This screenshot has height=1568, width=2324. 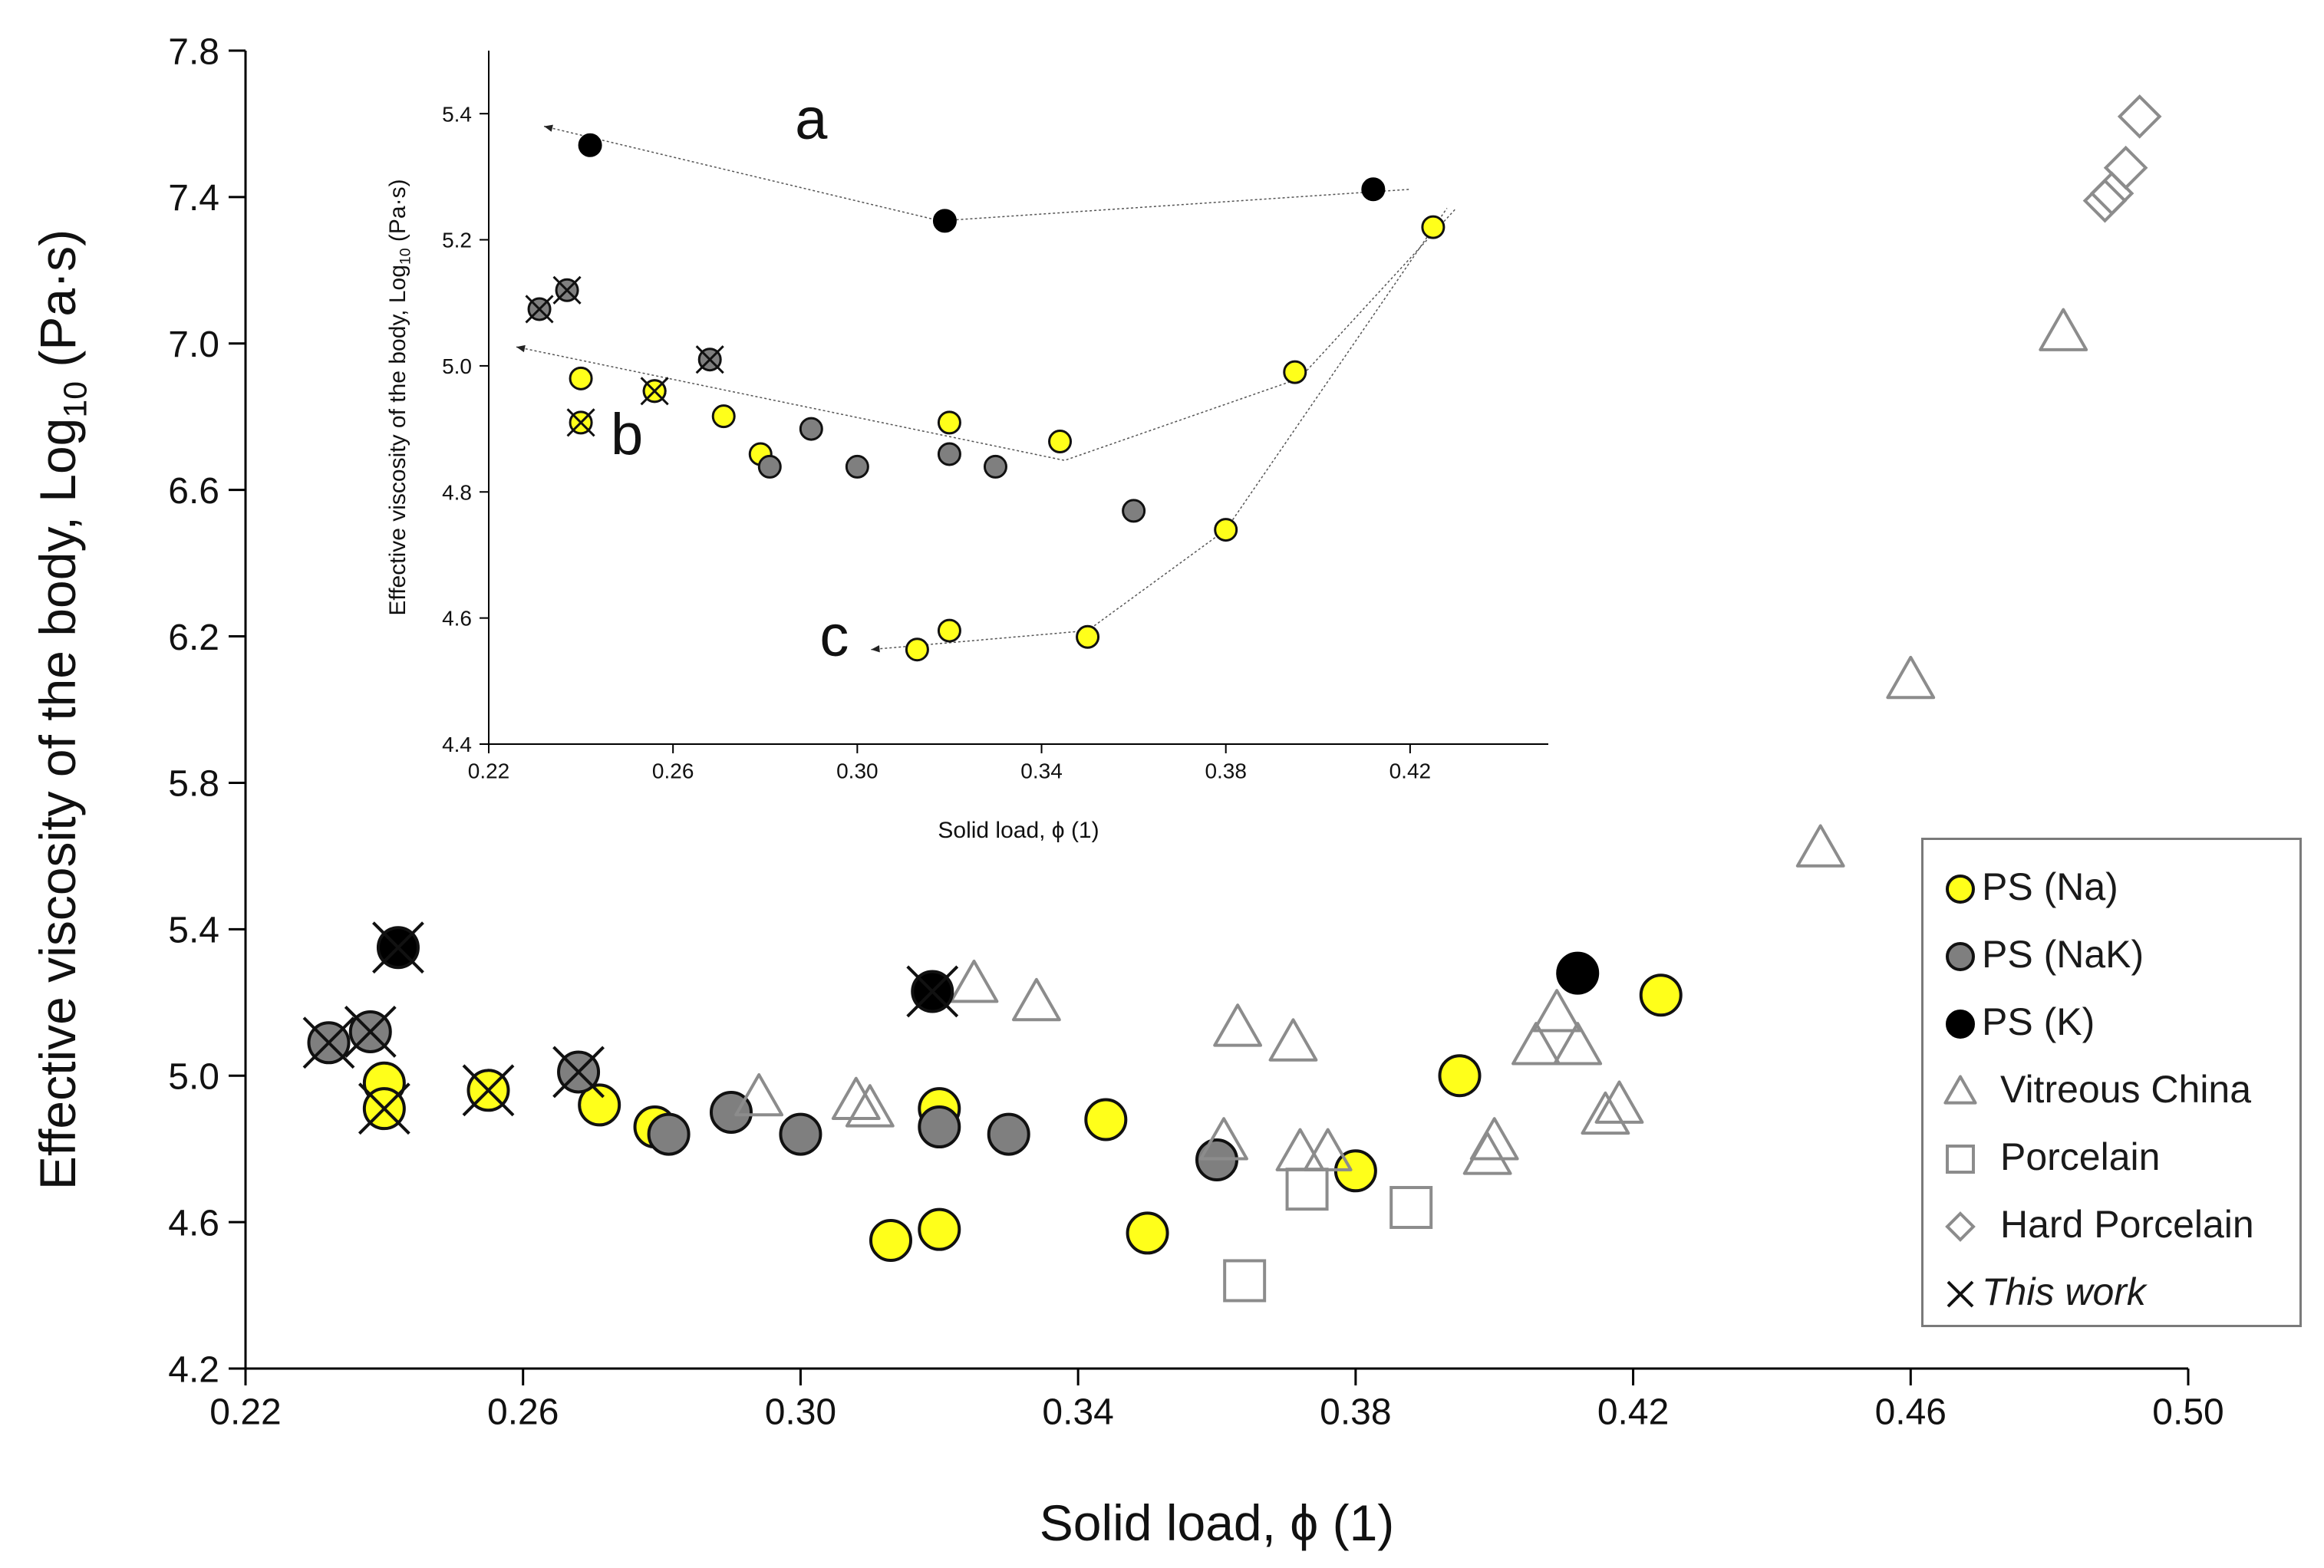 What do you see at coordinates (457, 114) in the screenshot?
I see `inset-y-tick-label: 5.4` at bounding box center [457, 114].